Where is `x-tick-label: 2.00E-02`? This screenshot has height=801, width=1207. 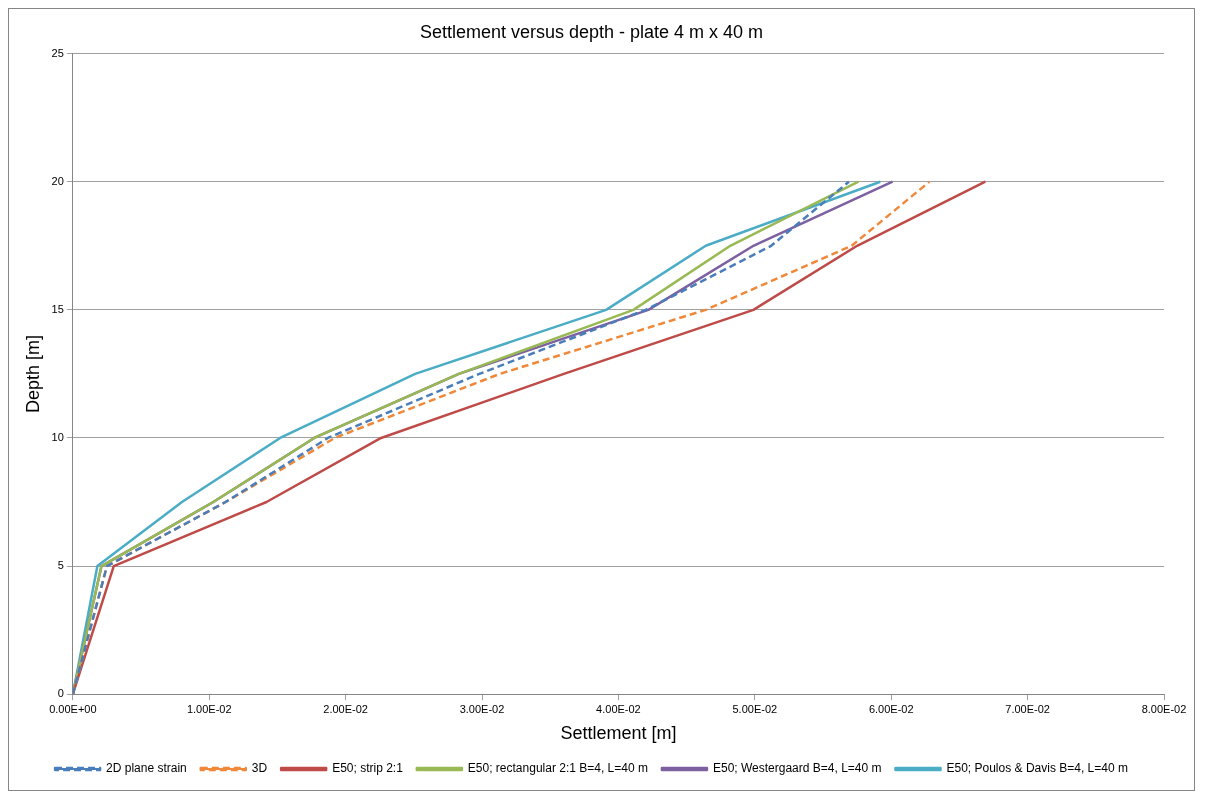
x-tick-label: 2.00E-02 is located at coordinates (345, 708).